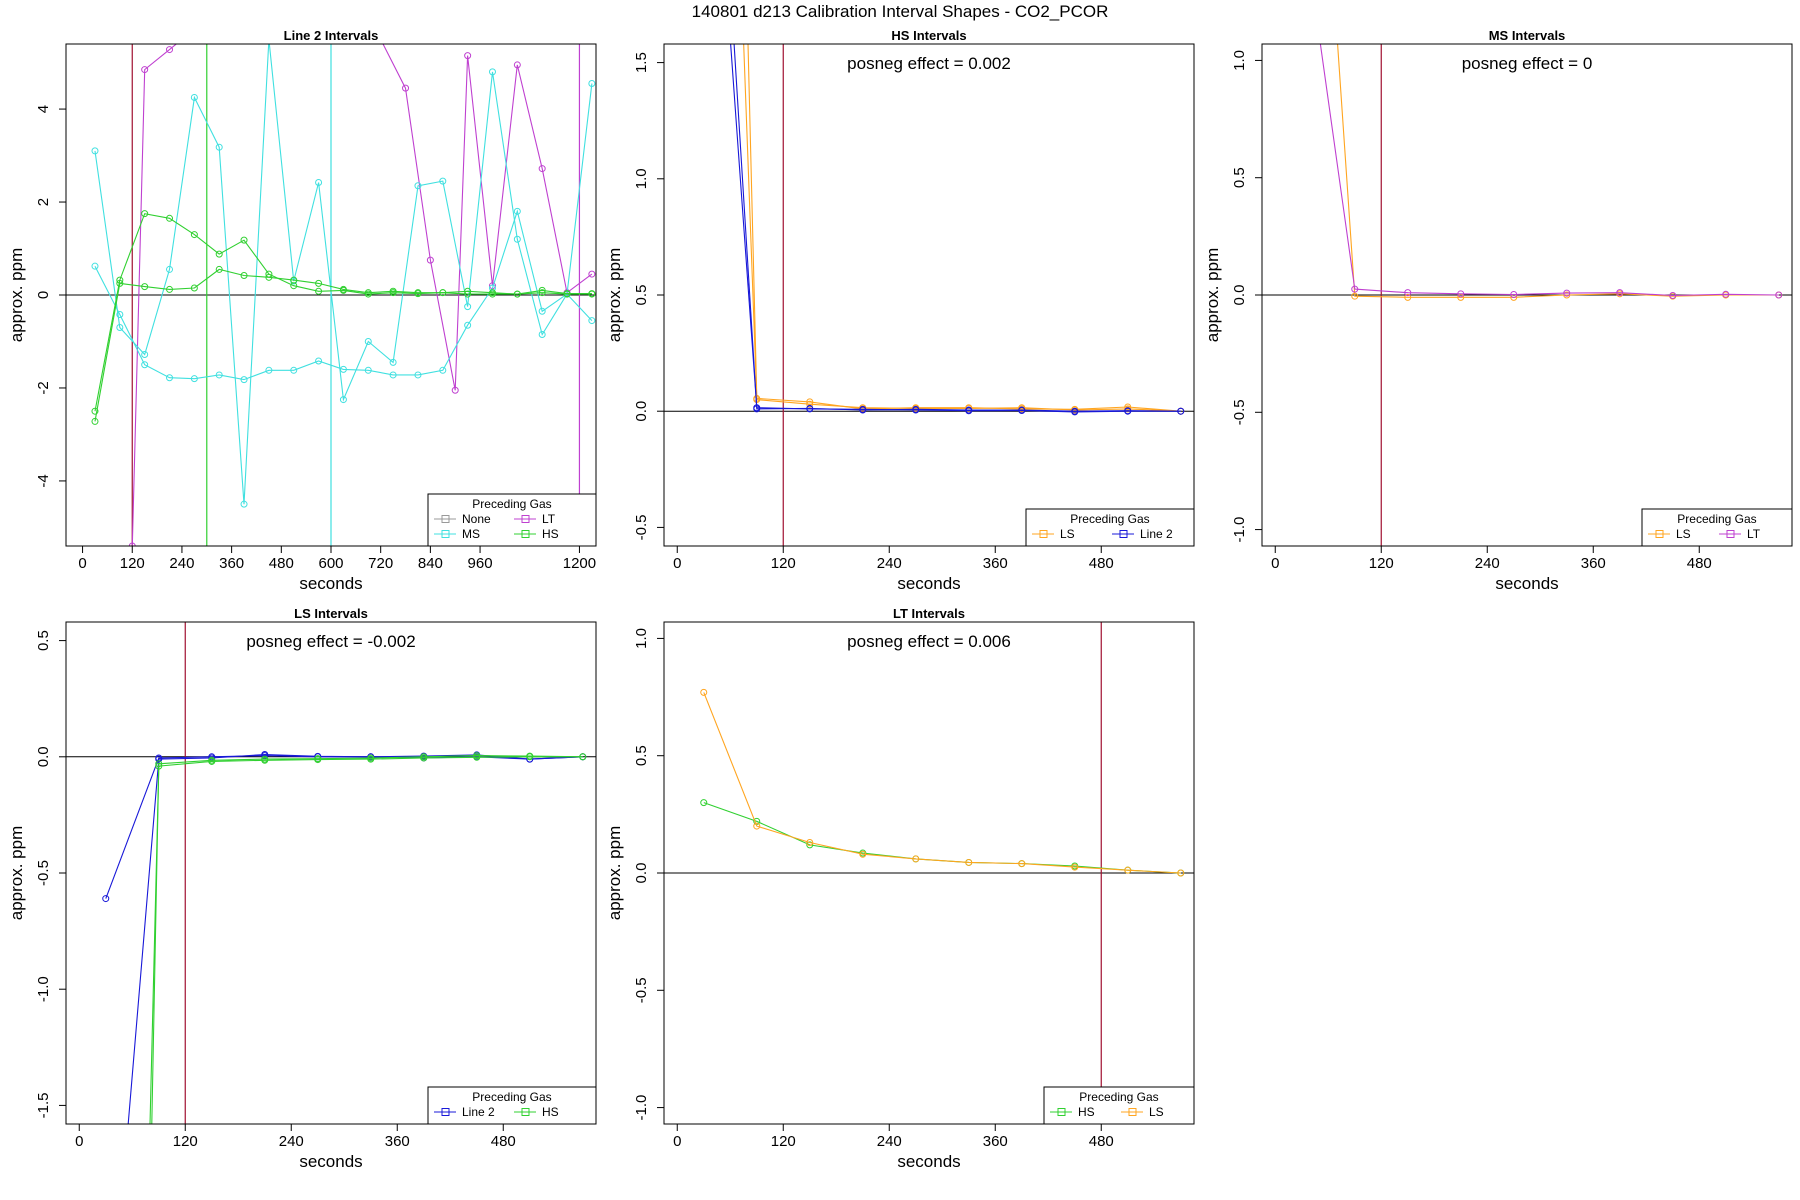 Image resolution: width=1800 pixels, height=1200 pixels. I want to click on x-tick-label: 240, so click(1487, 563).